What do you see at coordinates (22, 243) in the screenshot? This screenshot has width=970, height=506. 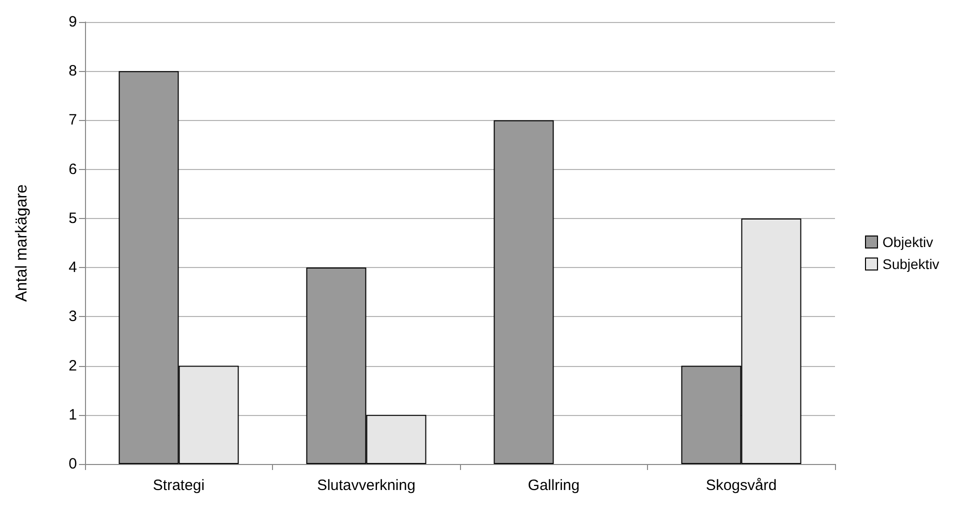 I see `y-axis-title: Antal markägare` at bounding box center [22, 243].